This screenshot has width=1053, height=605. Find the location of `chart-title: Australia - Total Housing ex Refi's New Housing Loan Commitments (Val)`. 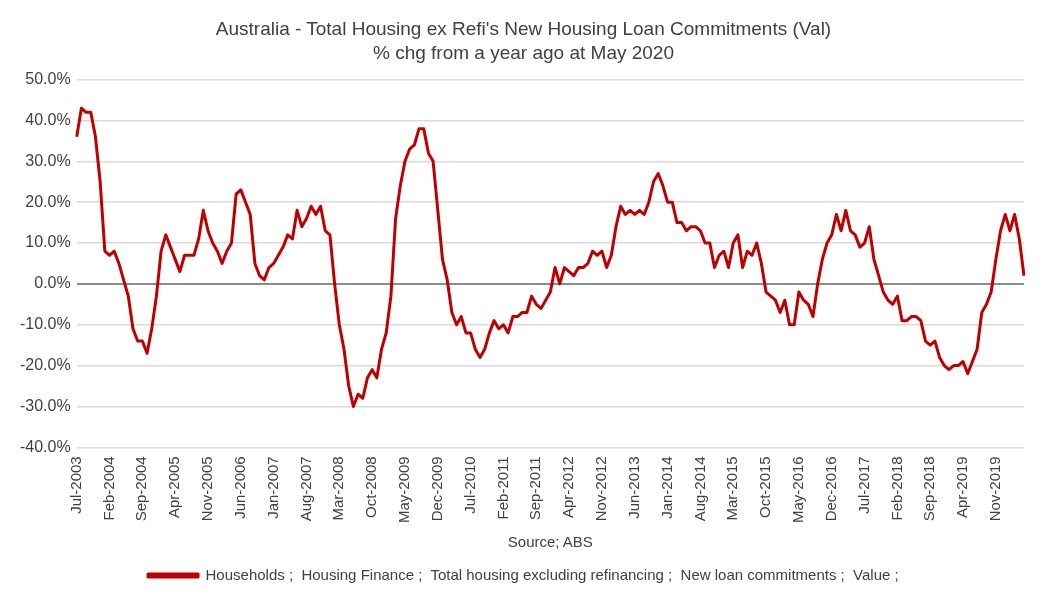

chart-title: Australia - Total Housing ex Refi's New Housing Loan Commitments (Val) is located at coordinates (523, 28).